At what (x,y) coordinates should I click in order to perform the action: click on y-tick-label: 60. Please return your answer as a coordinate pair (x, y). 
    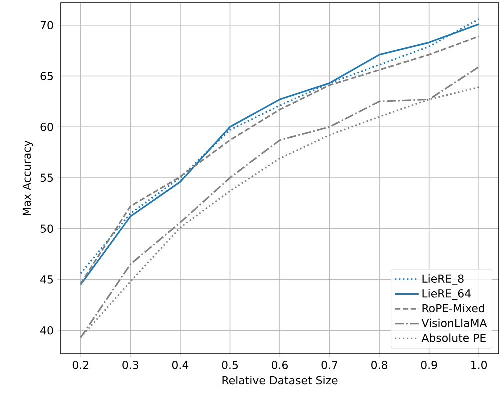
    Looking at the image, I should click on (47, 127).